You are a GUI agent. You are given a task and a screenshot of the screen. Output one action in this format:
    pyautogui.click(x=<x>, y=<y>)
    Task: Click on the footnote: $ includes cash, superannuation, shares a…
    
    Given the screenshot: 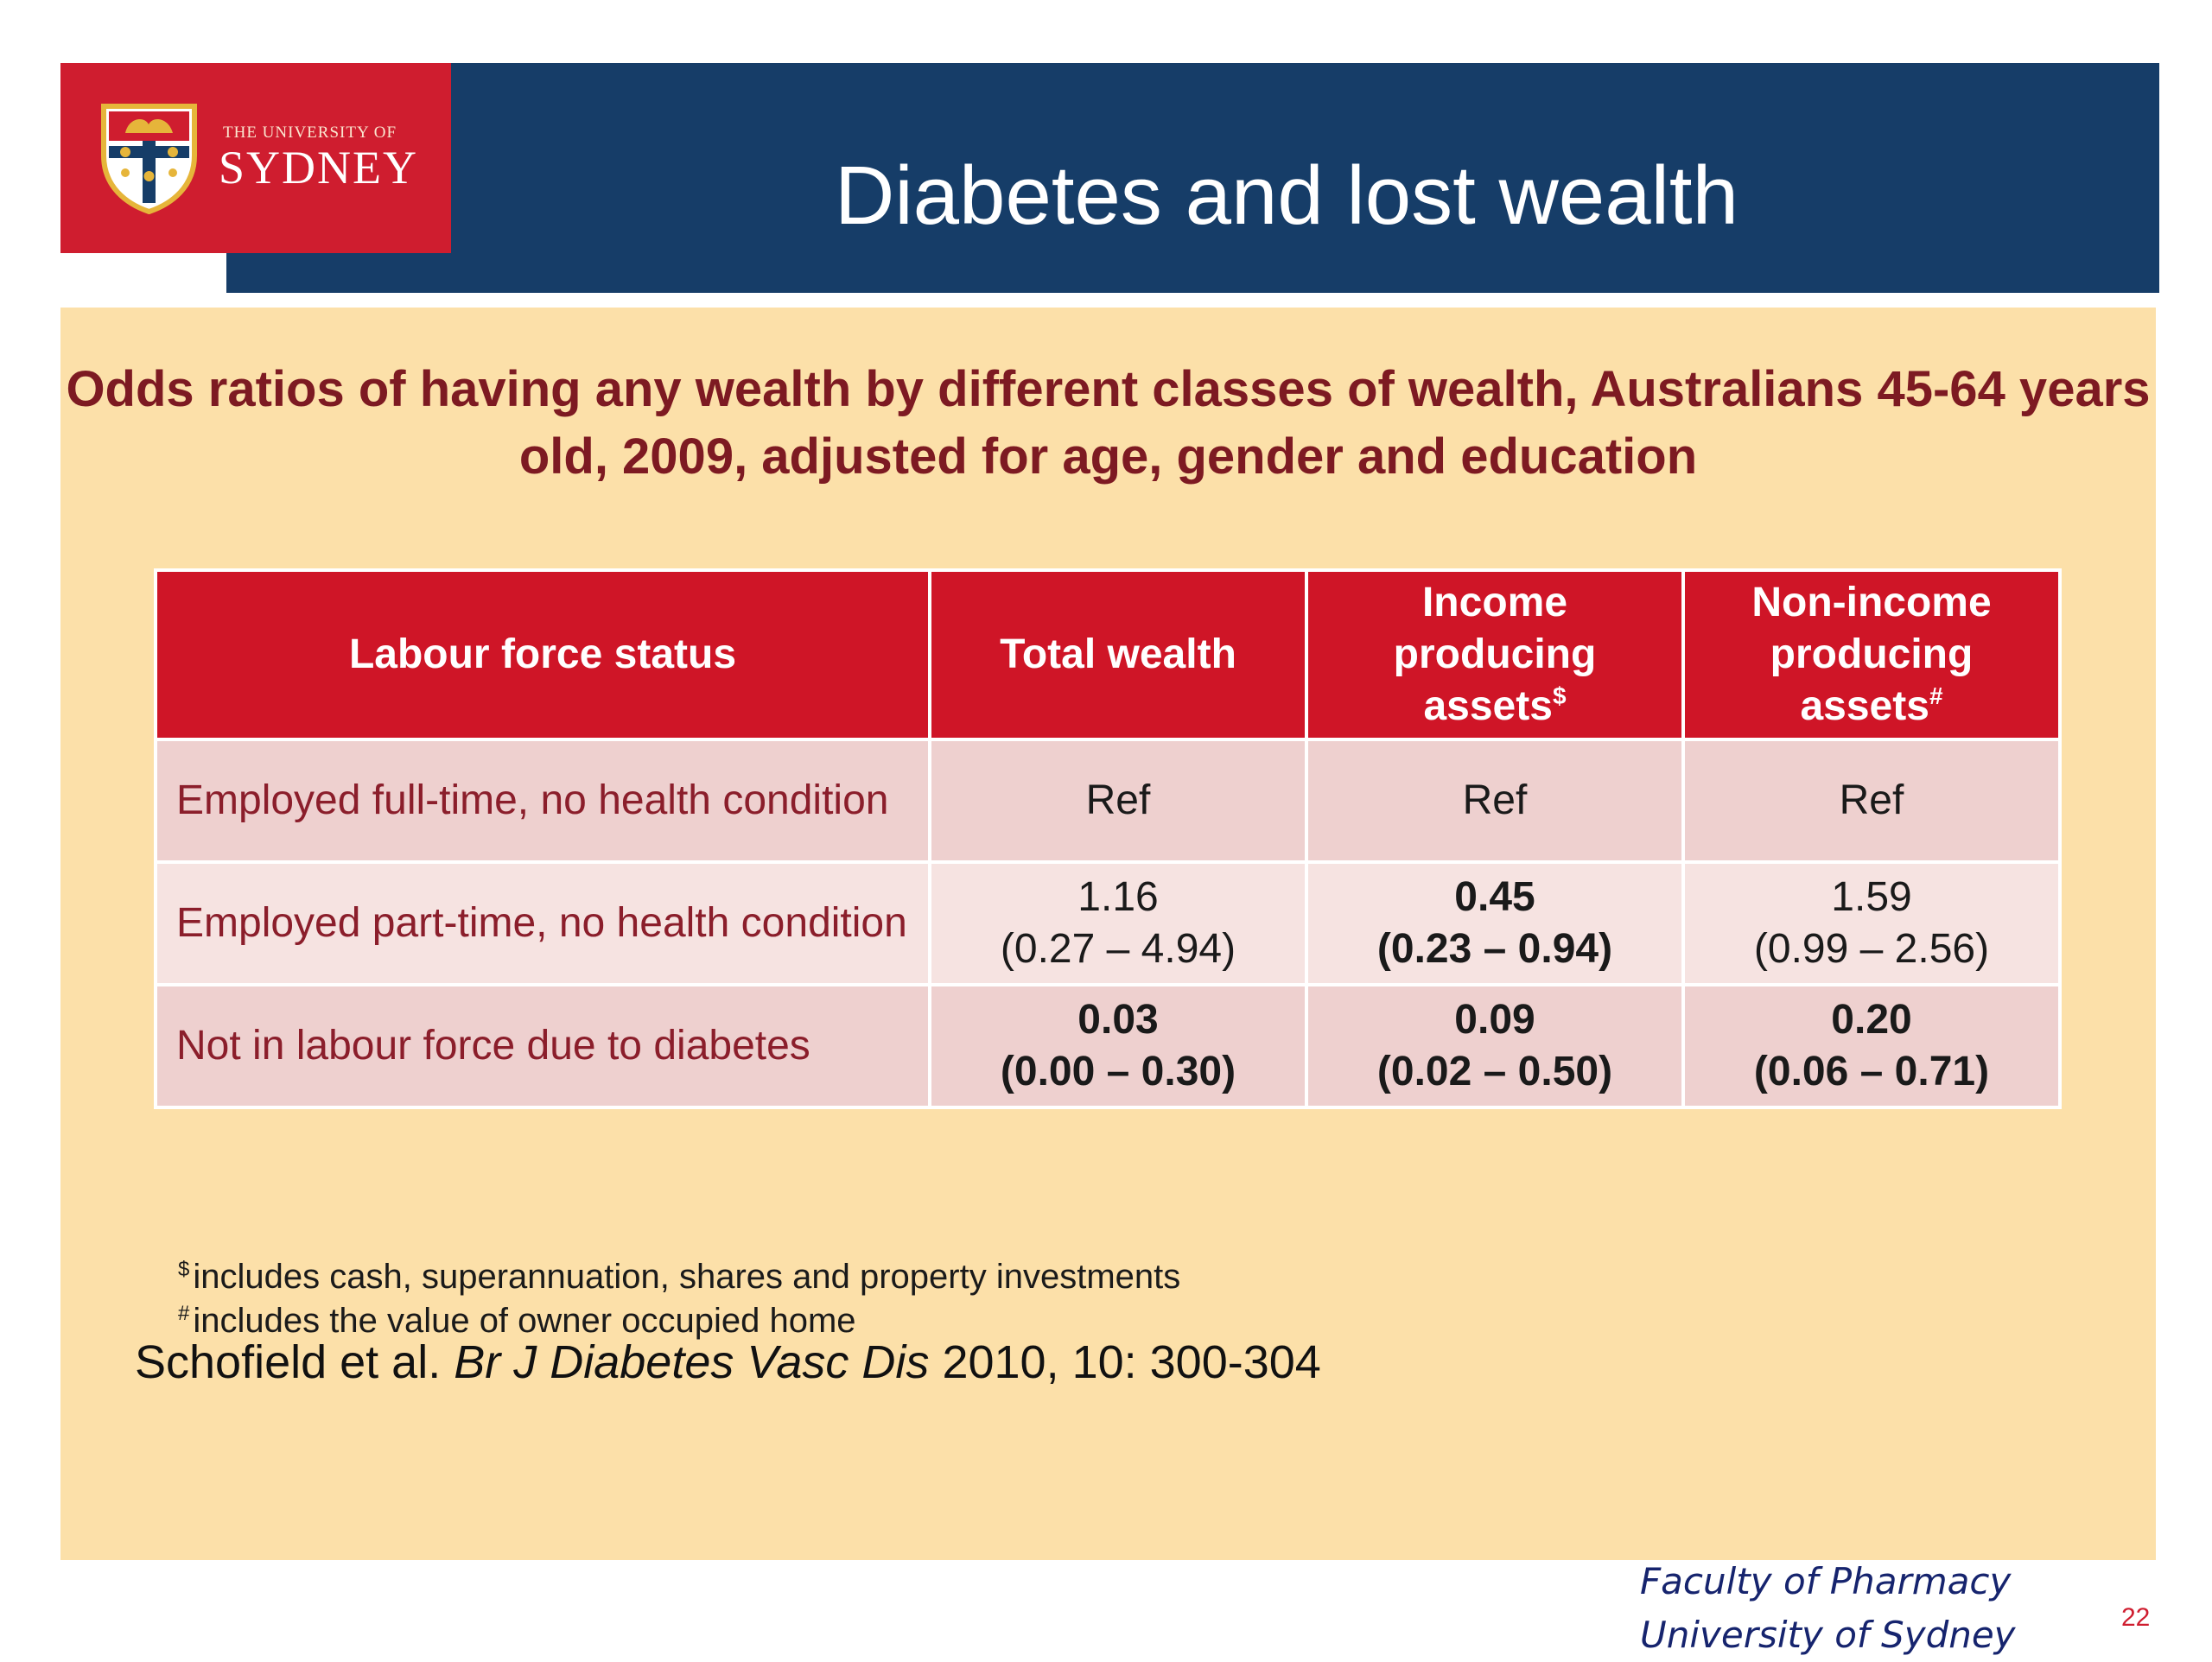 What is the action you would take?
    pyautogui.click(x=679, y=1277)
    